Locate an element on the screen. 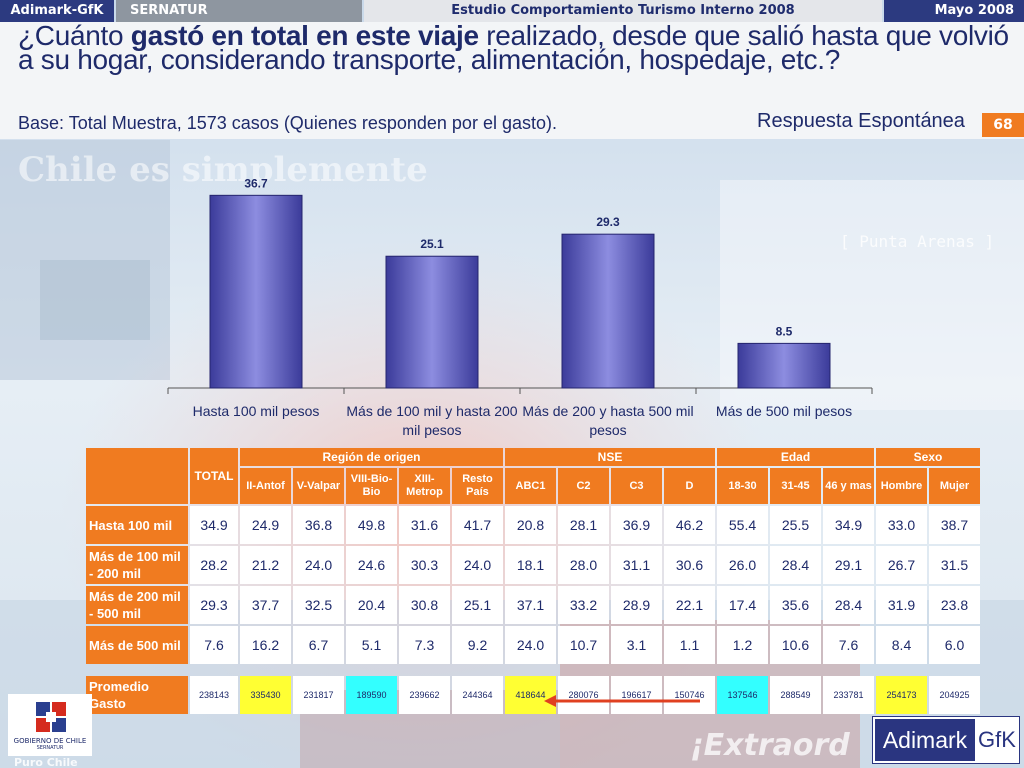 The height and width of the screenshot is (768, 1024). table-corner is located at coordinates (137, 476).